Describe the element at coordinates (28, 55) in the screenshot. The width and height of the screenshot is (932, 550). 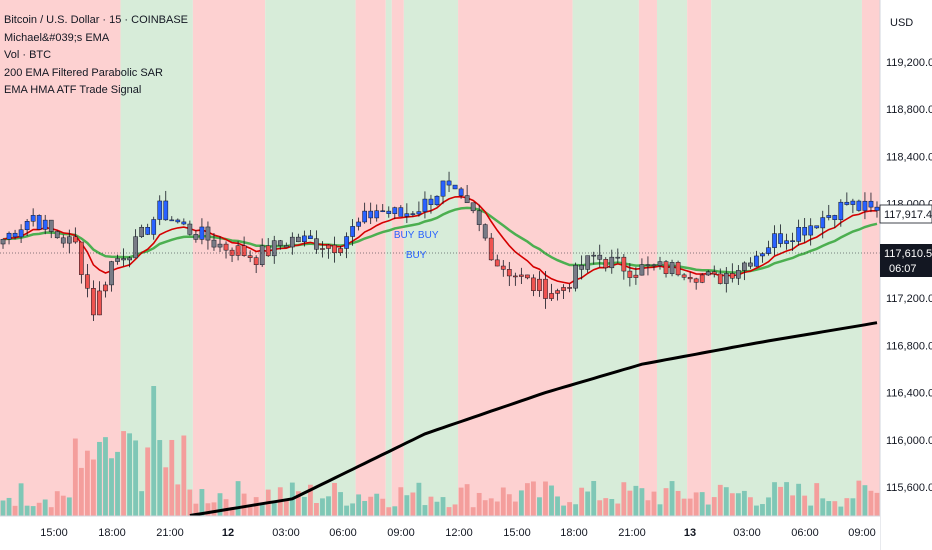
I see `indicator-volume: Vol · BTC` at that location.